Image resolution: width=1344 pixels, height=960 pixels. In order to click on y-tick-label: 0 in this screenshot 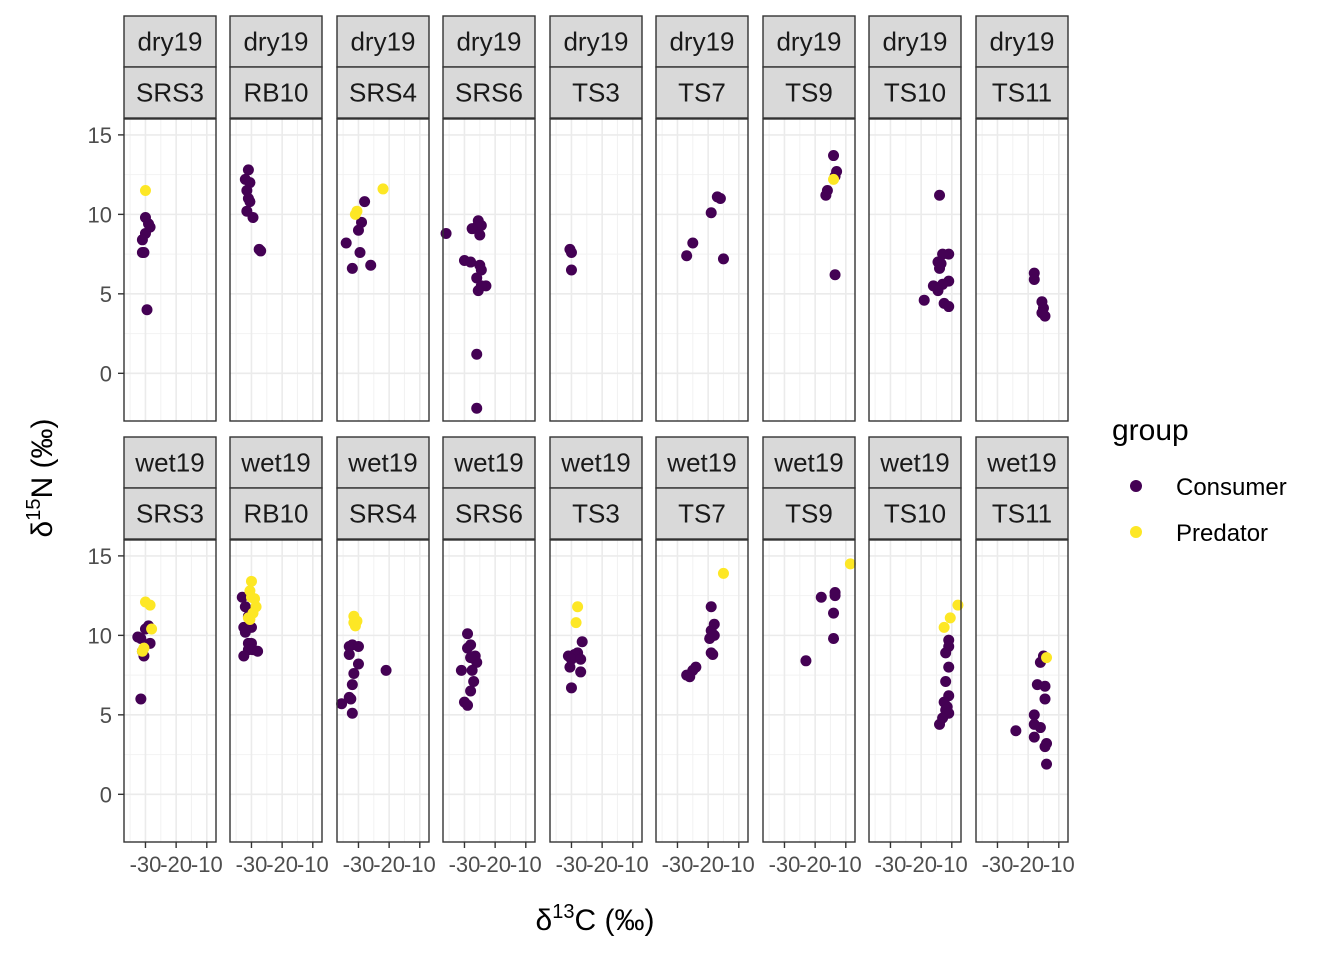, I will do `click(106, 373)`.